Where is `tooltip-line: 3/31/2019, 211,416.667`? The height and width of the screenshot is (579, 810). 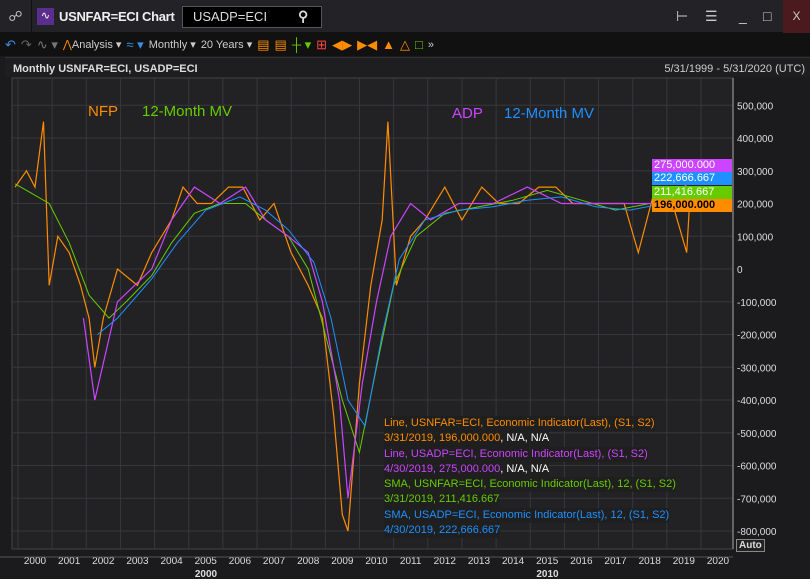
tooltip-line: 3/31/2019, 211,416.667 is located at coordinates (442, 500).